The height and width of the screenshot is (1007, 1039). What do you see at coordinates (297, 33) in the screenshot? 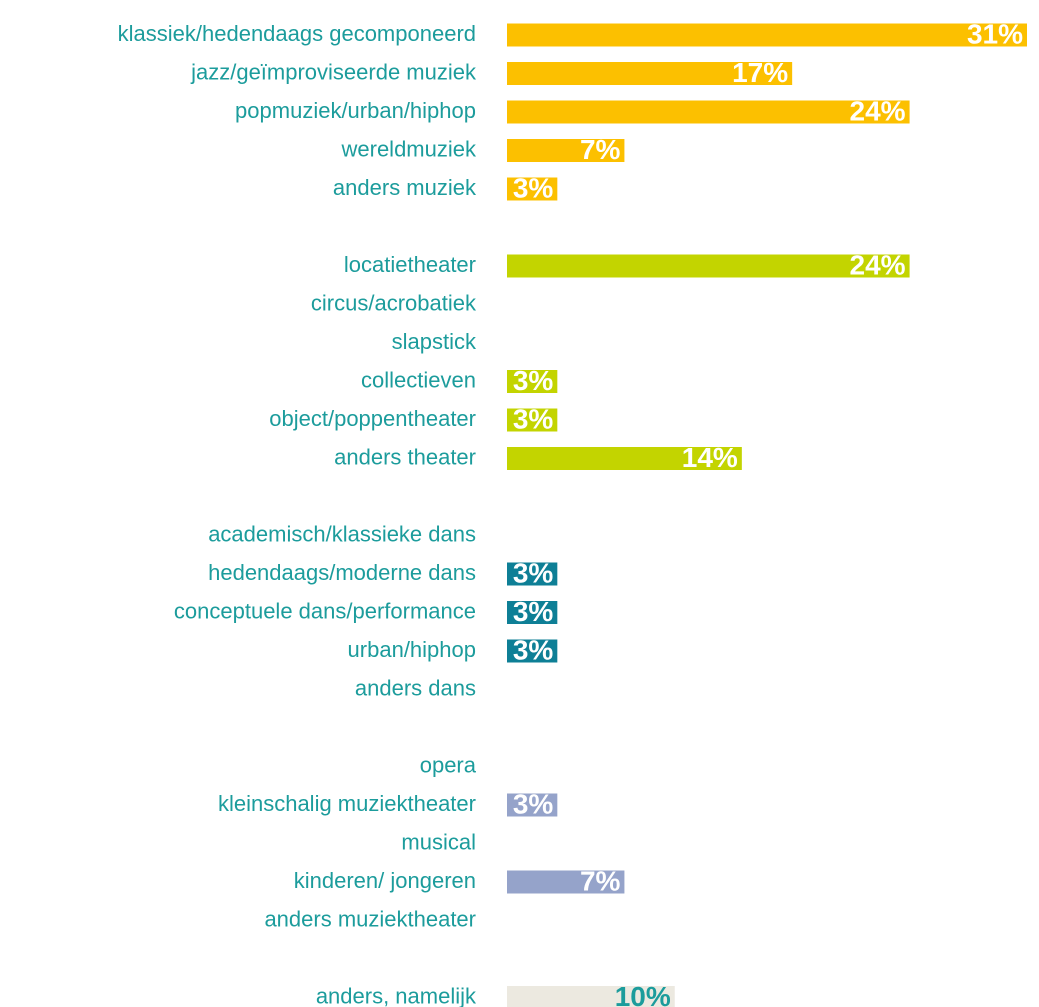
I see `category-label: klassiek/hedendaags gecomponeerd` at bounding box center [297, 33].